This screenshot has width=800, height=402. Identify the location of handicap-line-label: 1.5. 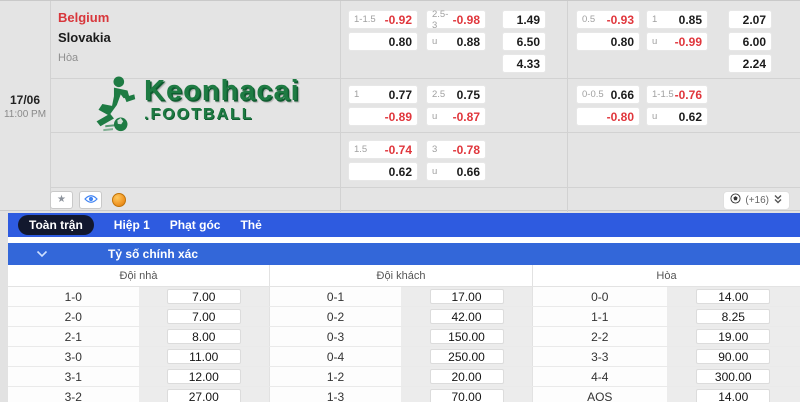
(361, 149).